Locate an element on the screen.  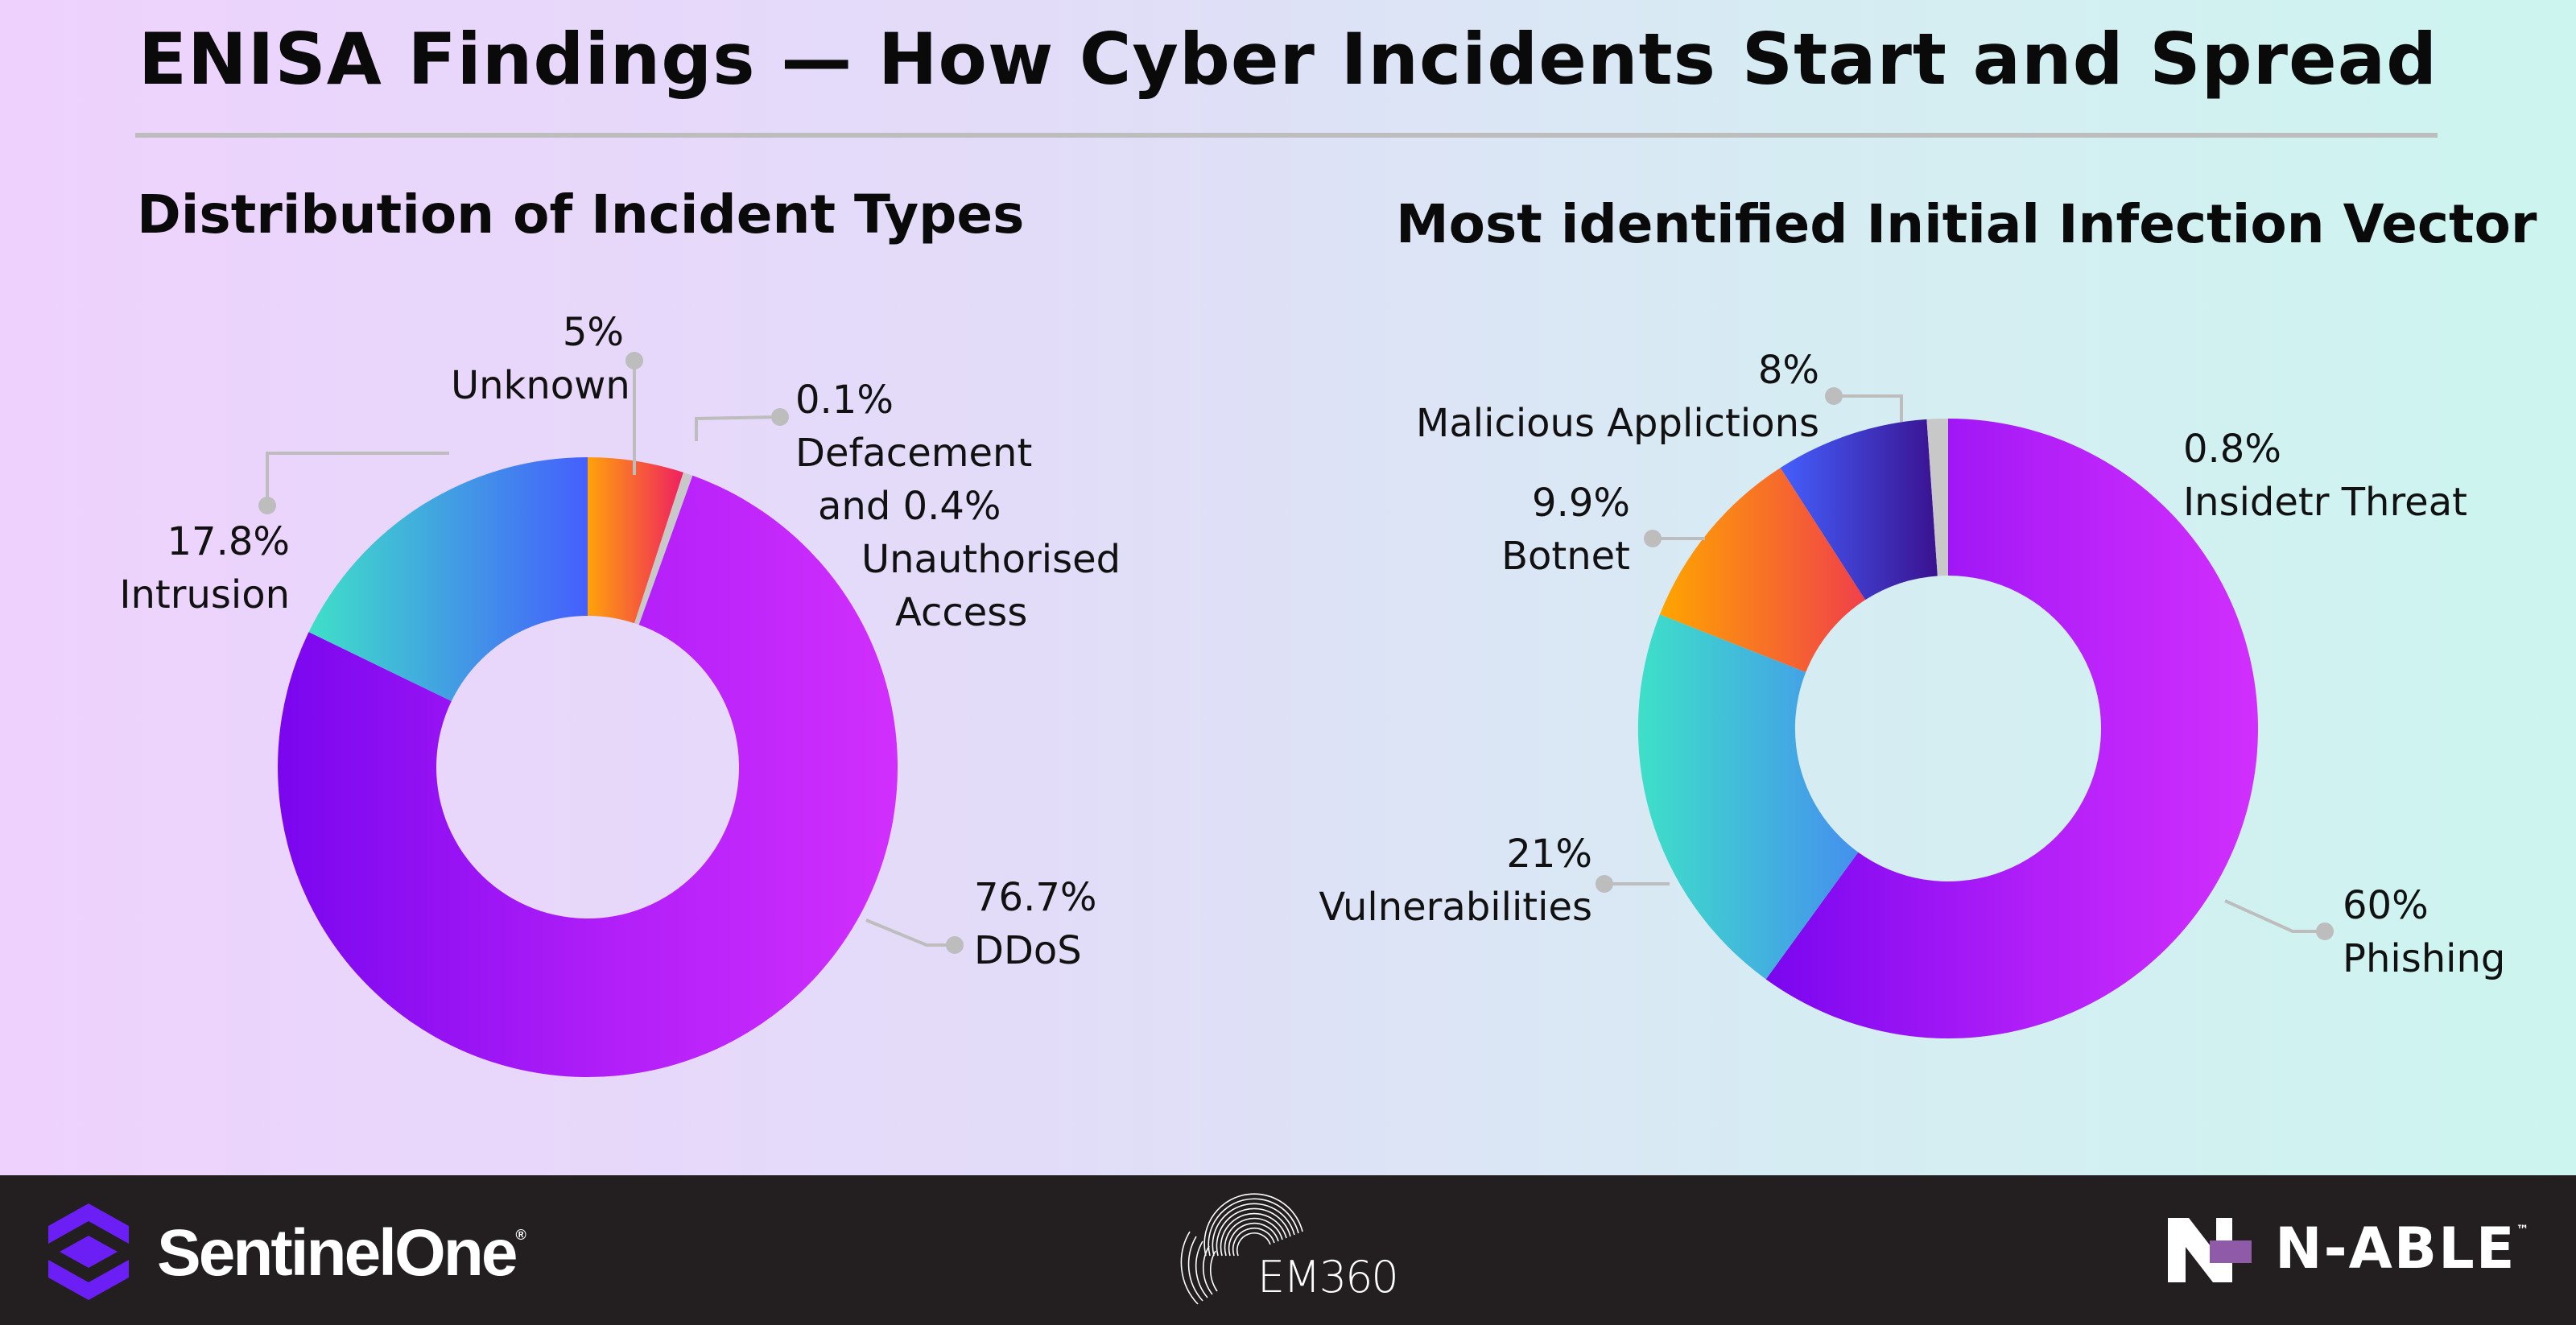
label-phishing-pct: 60% is located at coordinates (2386, 905).